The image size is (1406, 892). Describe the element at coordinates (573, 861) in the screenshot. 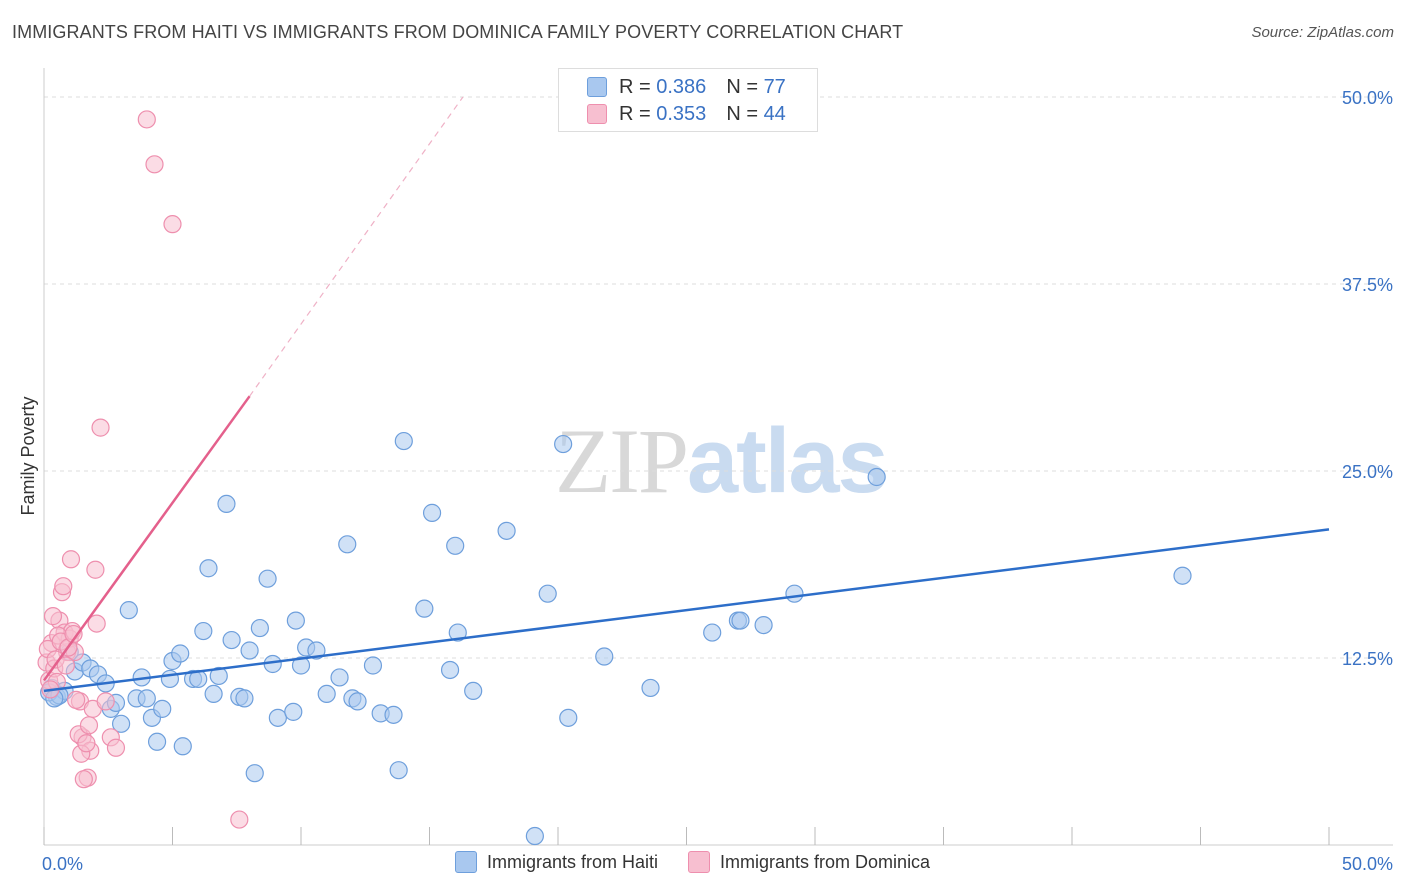

I see `legend-haiti-label: Immigrants from Haiti` at that location.